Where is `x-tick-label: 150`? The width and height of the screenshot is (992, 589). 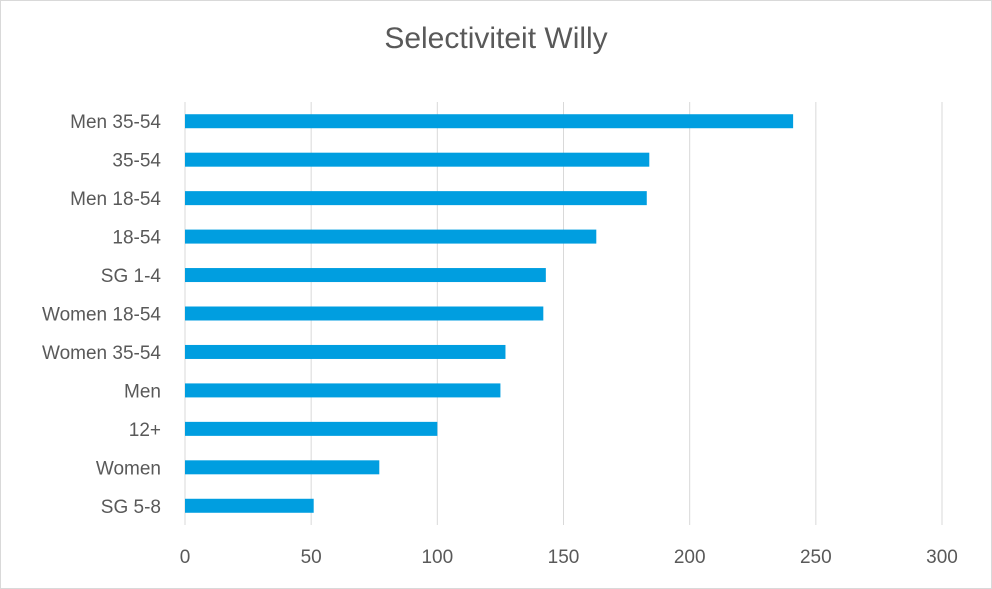
x-tick-label: 150 is located at coordinates (564, 557).